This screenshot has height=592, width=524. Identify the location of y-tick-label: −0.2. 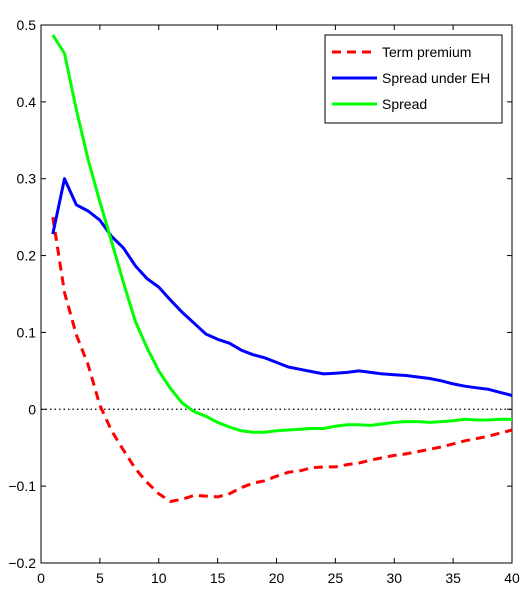
(22, 563).